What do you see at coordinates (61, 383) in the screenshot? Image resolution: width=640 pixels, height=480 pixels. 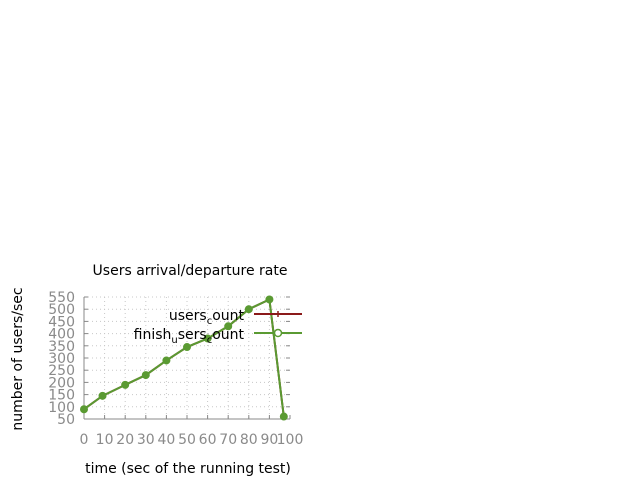 I see `y-tick-label: 200` at bounding box center [61, 383].